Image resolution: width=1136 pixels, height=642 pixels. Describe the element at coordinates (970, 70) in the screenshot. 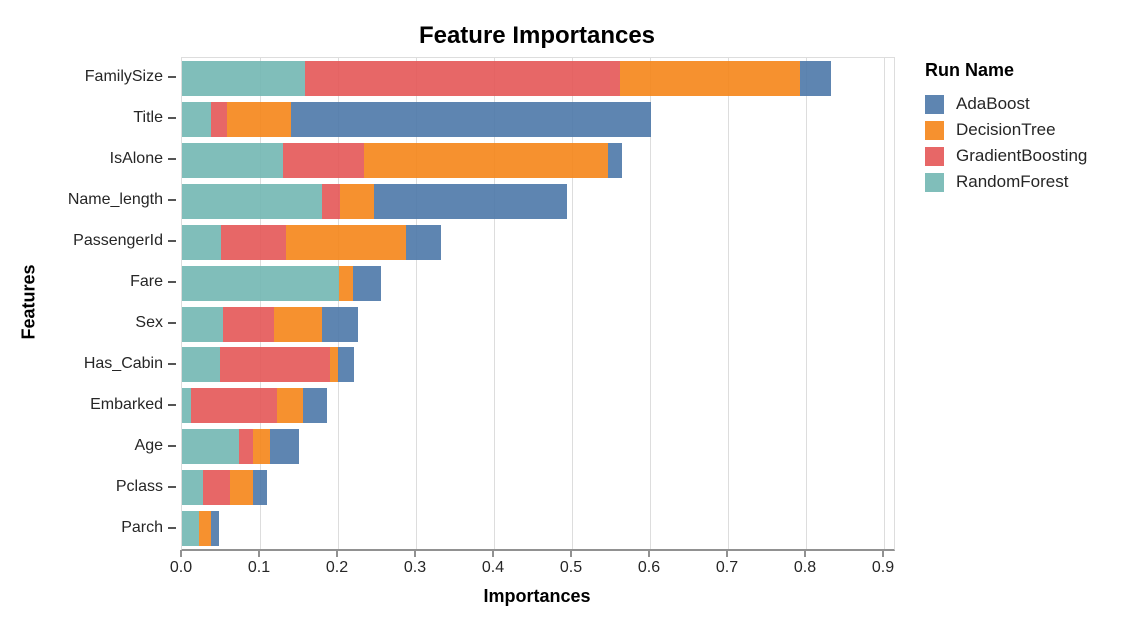

I see `legend-title: Run Name` at that location.